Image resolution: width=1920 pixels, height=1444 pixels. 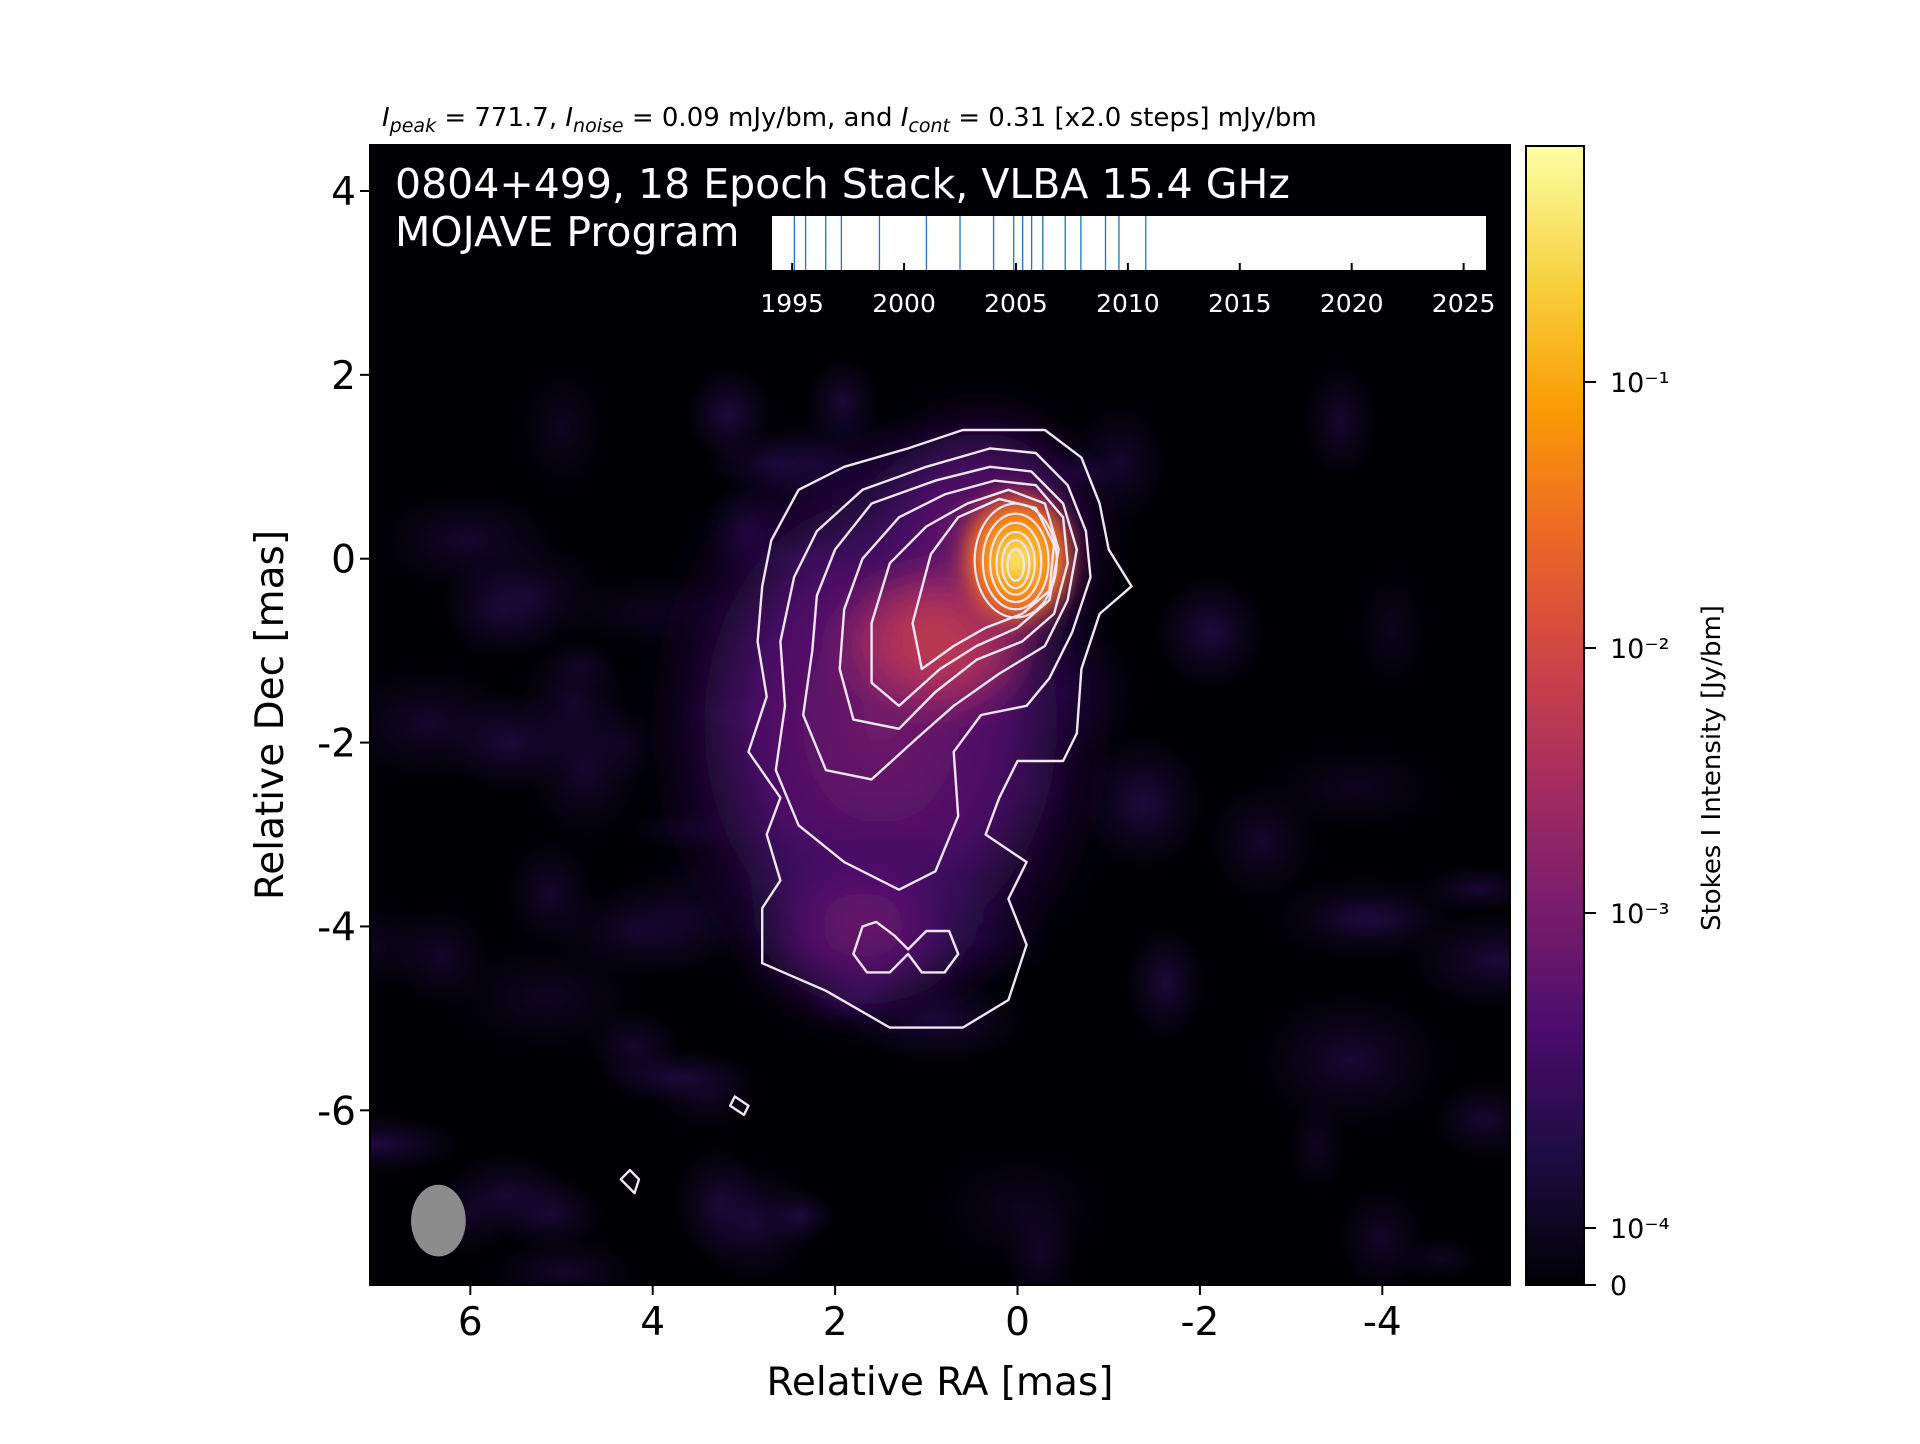 What do you see at coordinates (569, 118) in the screenshot?
I see `noise-symbol: I` at bounding box center [569, 118].